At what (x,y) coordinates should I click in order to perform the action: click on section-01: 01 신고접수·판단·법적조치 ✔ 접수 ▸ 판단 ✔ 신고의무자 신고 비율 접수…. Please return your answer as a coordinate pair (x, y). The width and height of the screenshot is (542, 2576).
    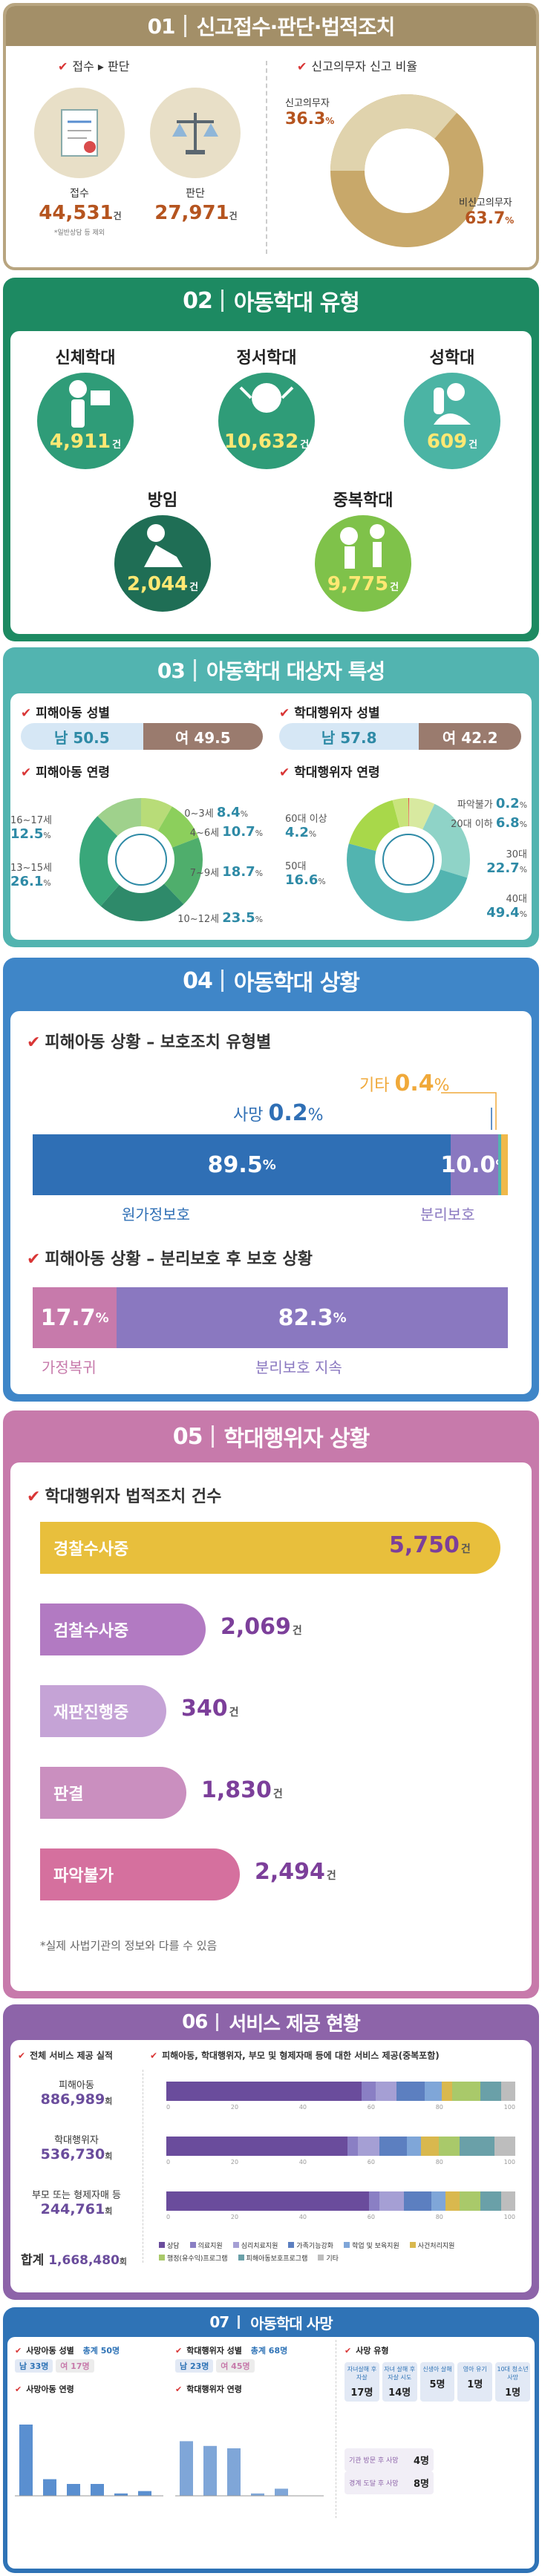
    Looking at the image, I should click on (271, 136).